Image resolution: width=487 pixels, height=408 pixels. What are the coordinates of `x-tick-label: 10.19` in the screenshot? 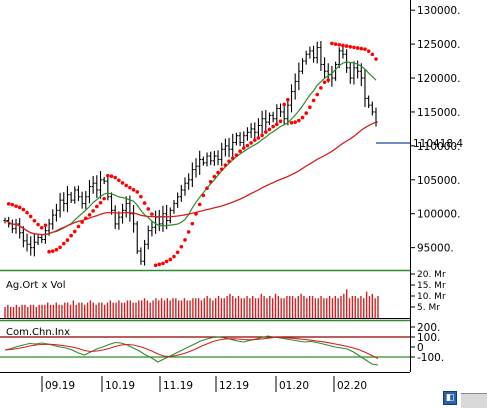 It's located at (120, 386).